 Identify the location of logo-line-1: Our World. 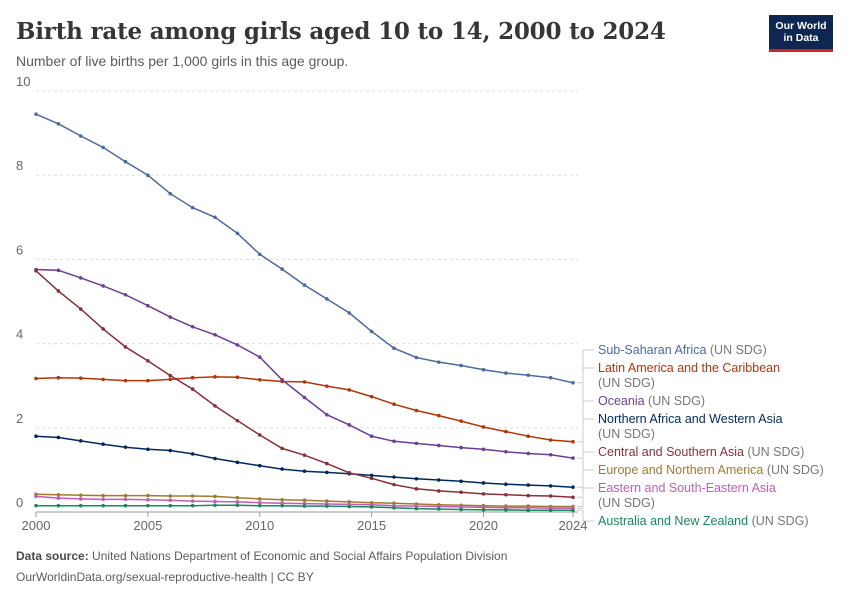
(801, 26).